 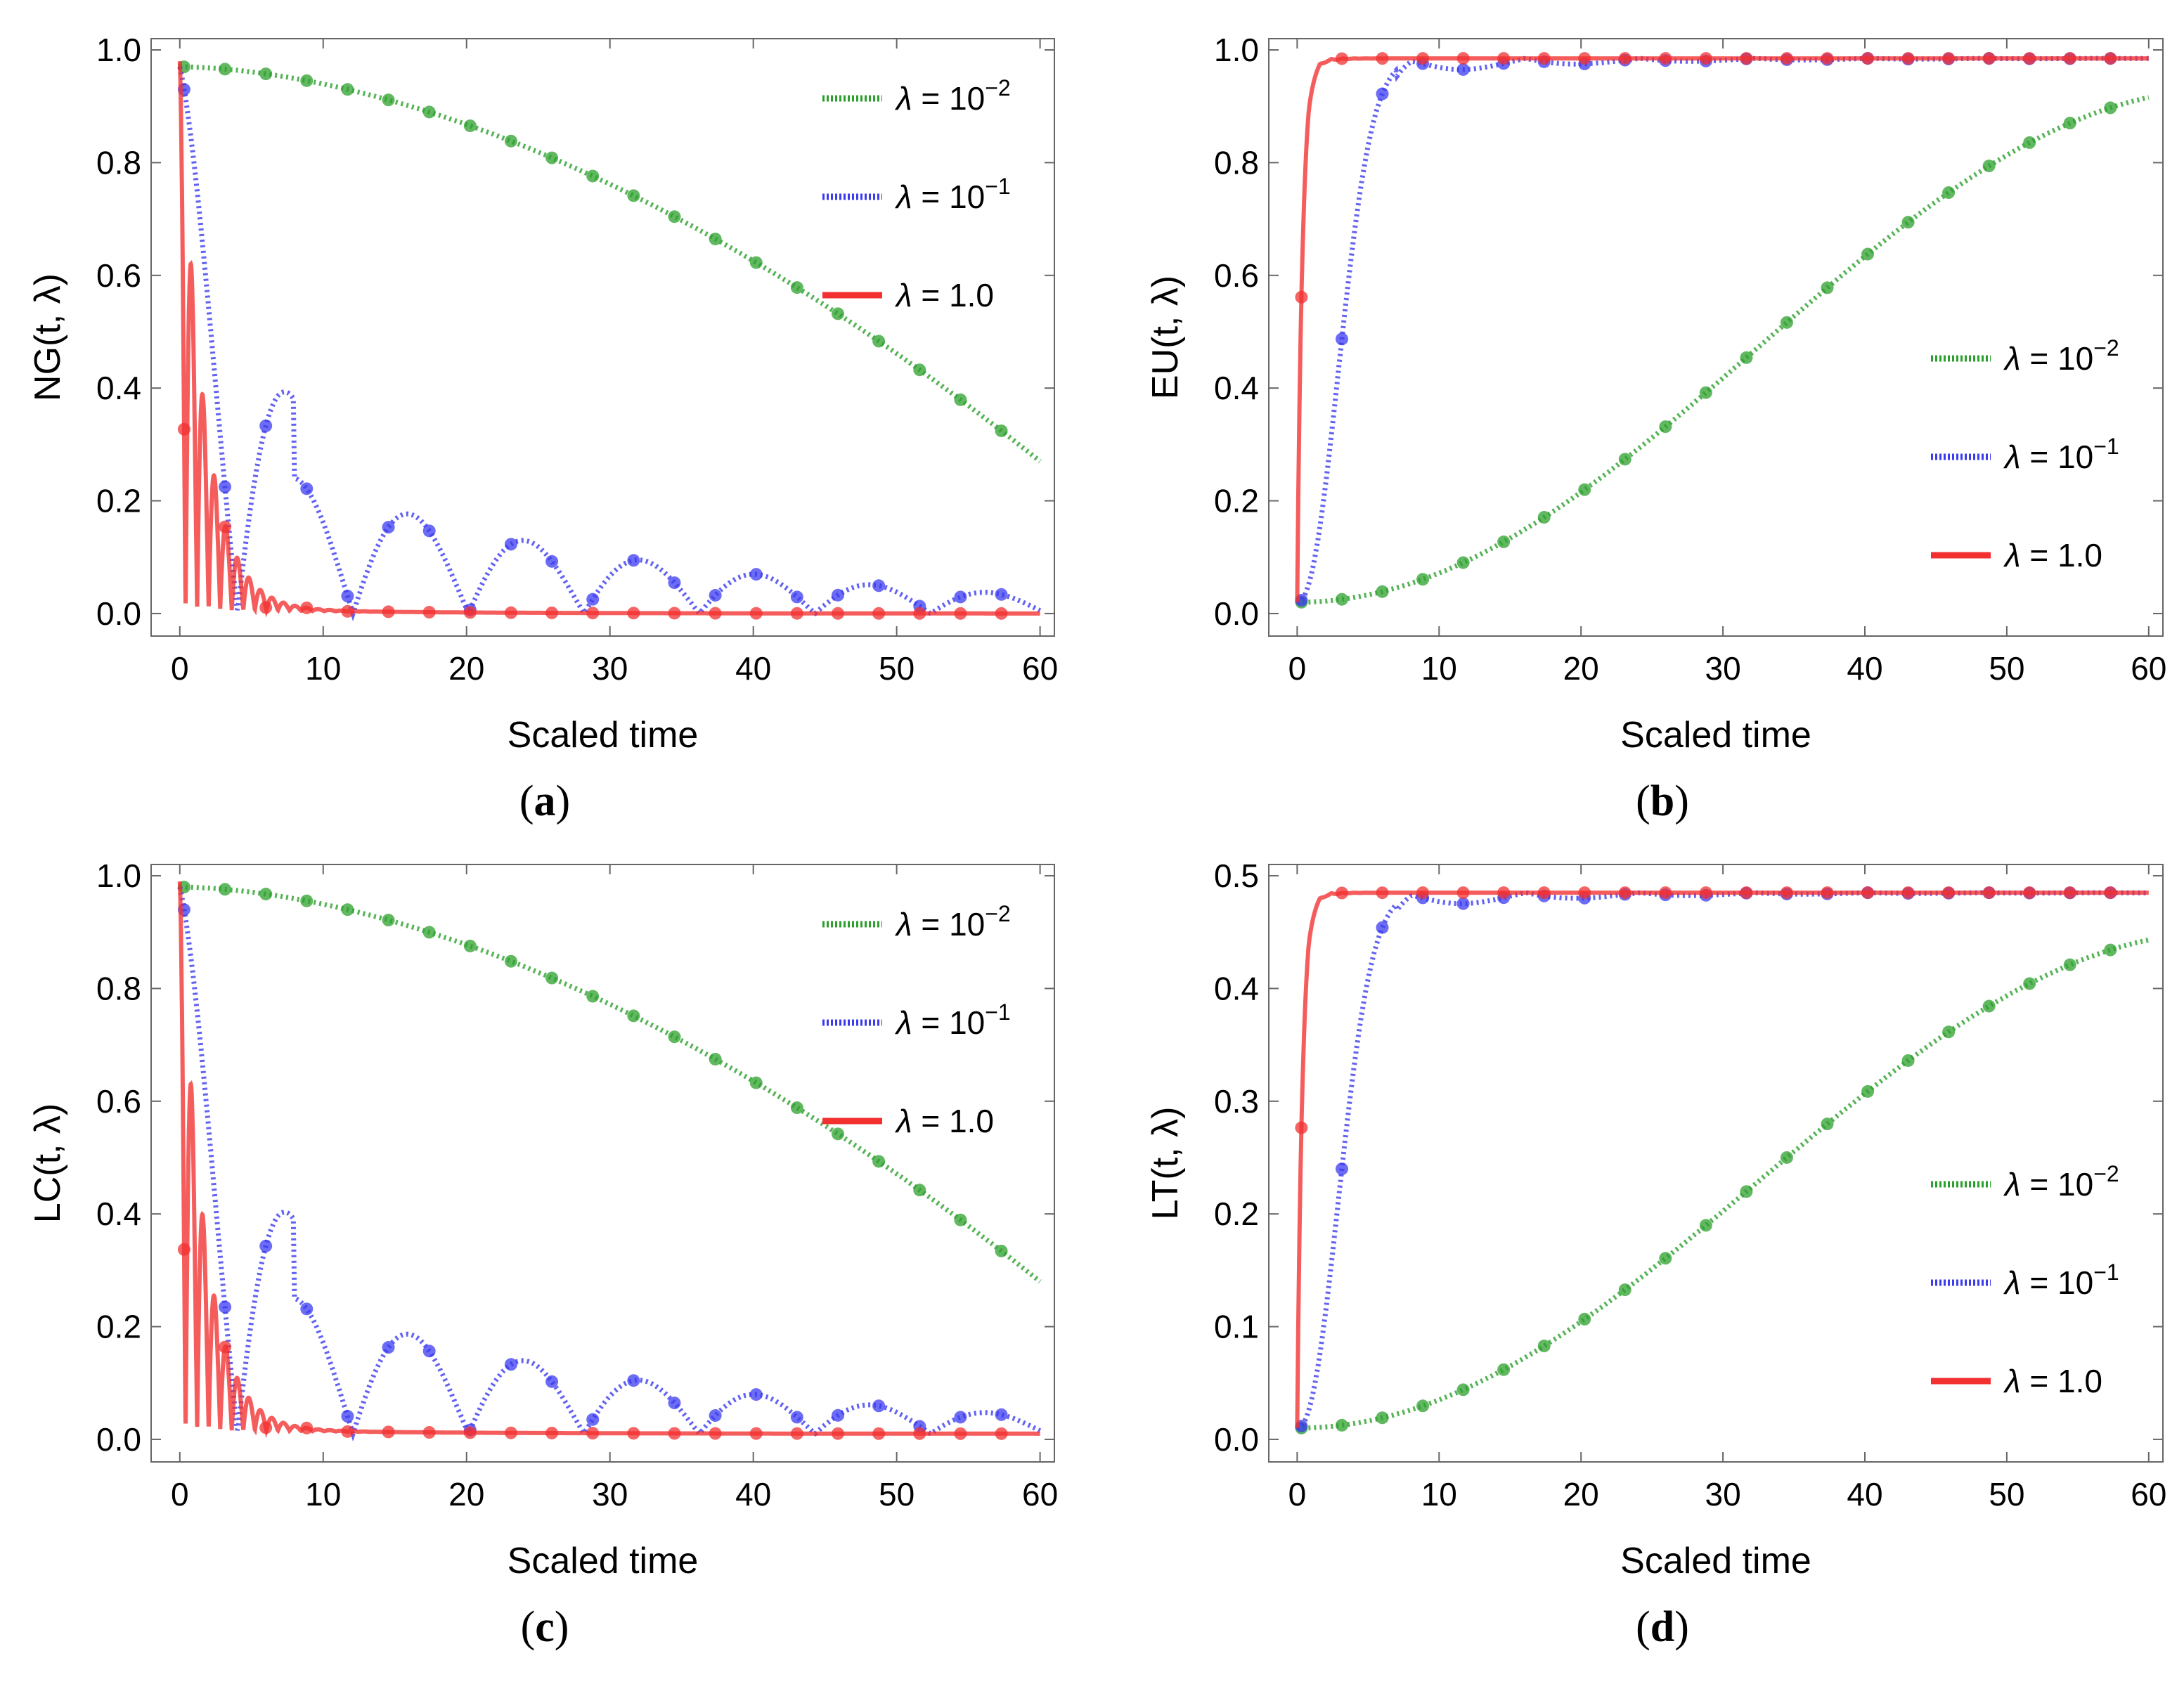 I want to click on y-tick-label: 1.0, so click(x=1236, y=50).